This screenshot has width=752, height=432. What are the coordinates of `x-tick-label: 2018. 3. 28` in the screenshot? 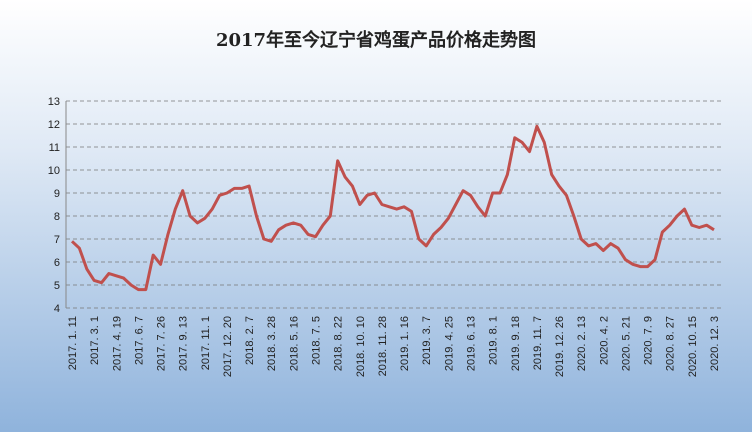 It's located at (272, 343).